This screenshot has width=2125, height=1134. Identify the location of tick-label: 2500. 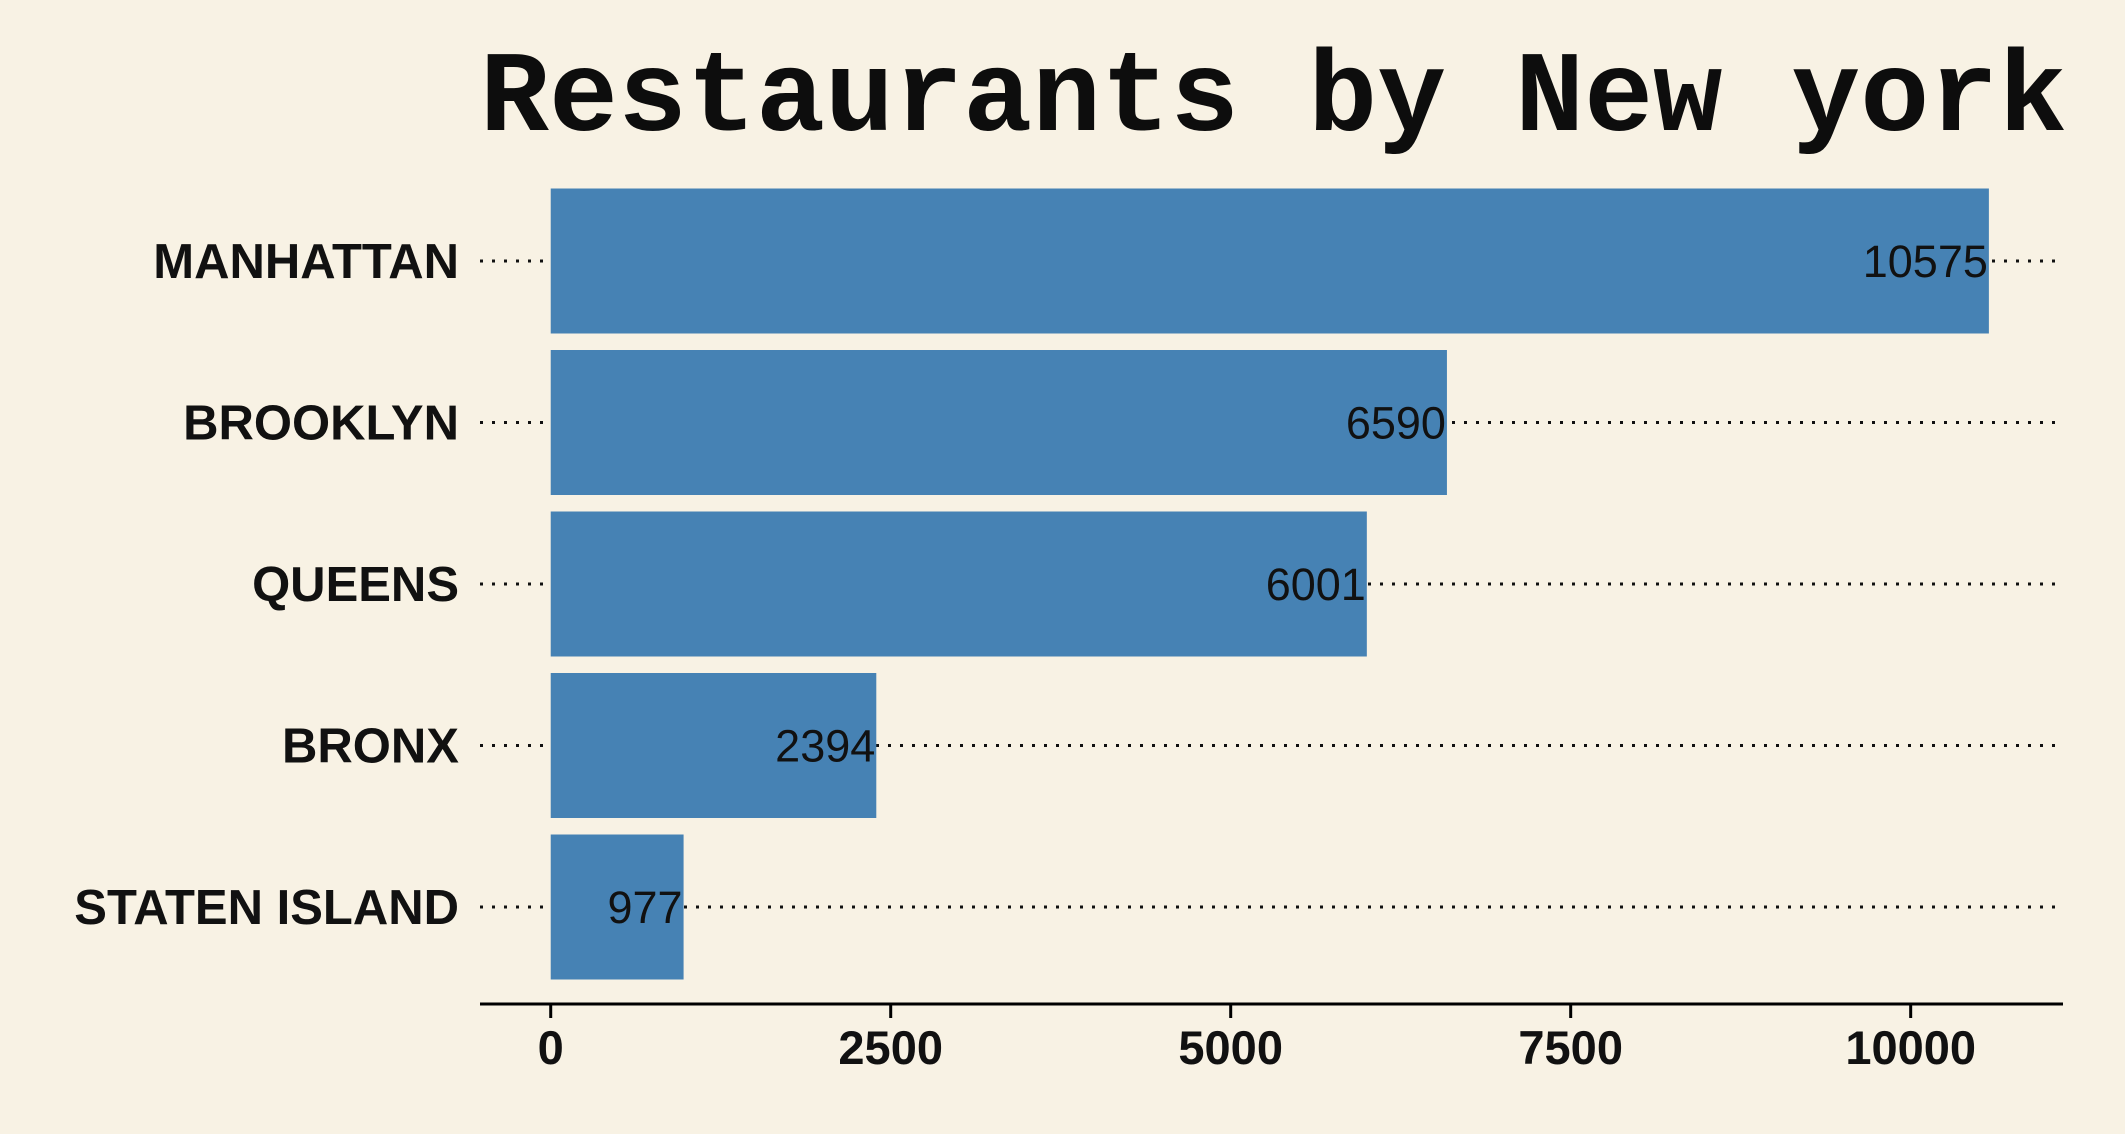
(890, 1047).